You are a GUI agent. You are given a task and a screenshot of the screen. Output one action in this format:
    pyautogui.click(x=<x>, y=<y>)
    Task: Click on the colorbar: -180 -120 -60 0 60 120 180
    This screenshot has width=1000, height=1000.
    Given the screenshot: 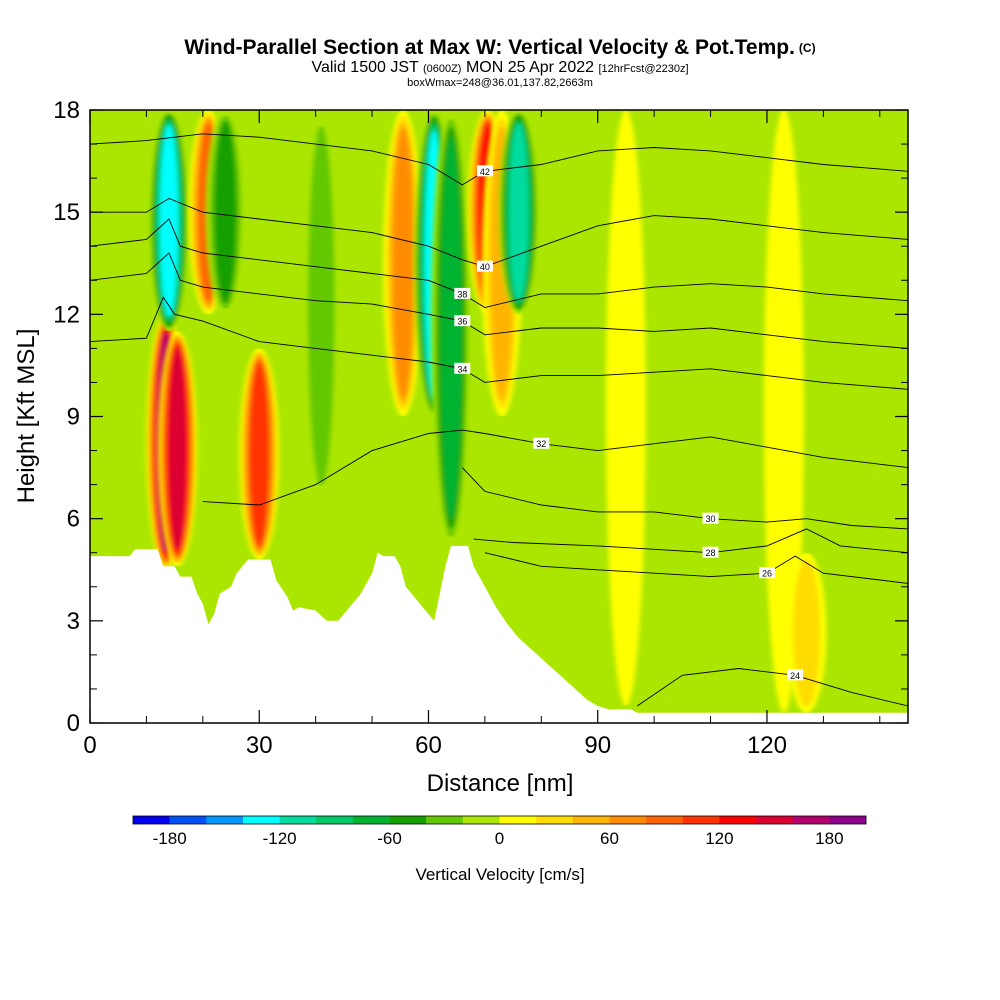 What is the action you would take?
    pyautogui.click(x=499, y=831)
    